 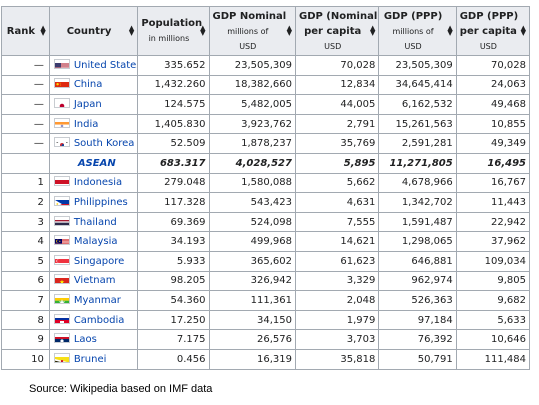 What do you see at coordinates (493, 320) in the screenshot?
I see `gdp-ppp-per-capita-cell: 5,633` at bounding box center [493, 320].